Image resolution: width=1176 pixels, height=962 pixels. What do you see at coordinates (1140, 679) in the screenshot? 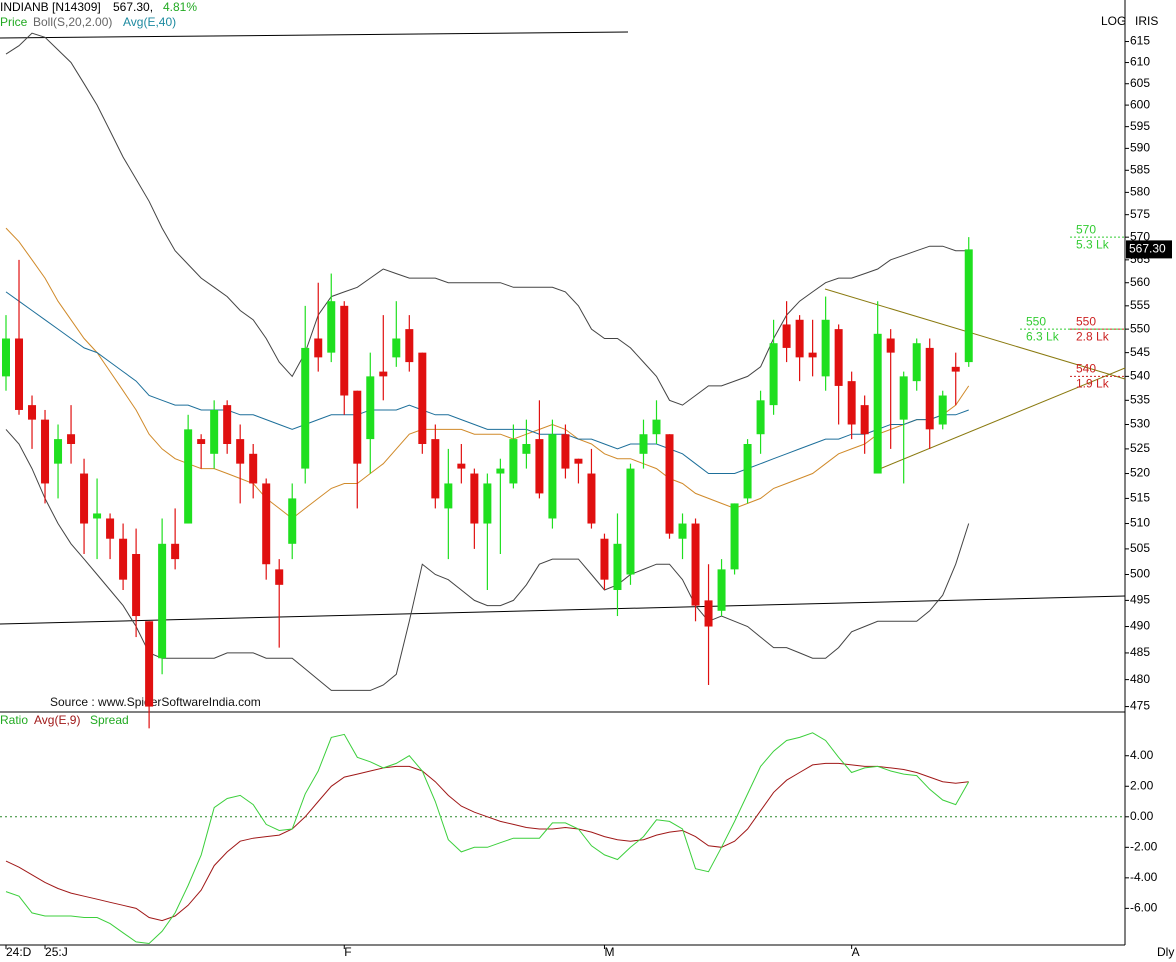
I see `y-tick-label: 480` at bounding box center [1140, 679].